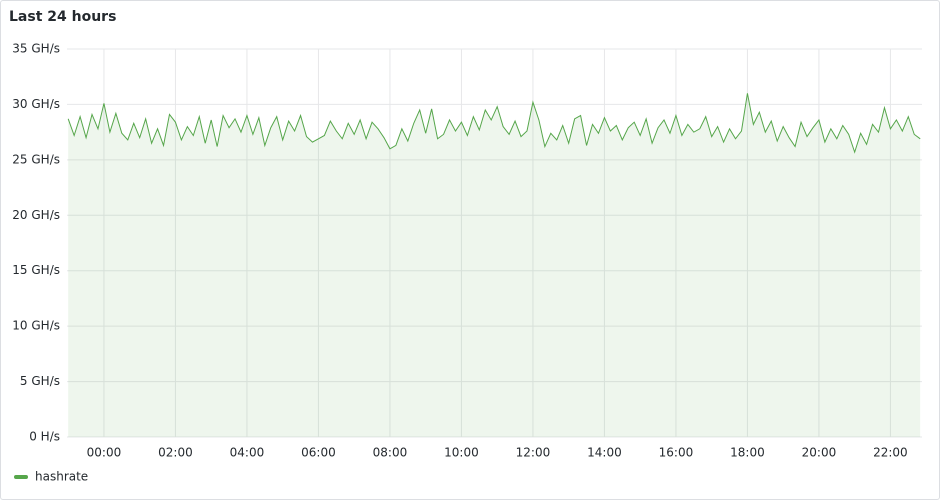 The image size is (940, 500). Describe the element at coordinates (36, 270) in the screenshot. I see `y-tick-label: 15 GH/s` at that location.